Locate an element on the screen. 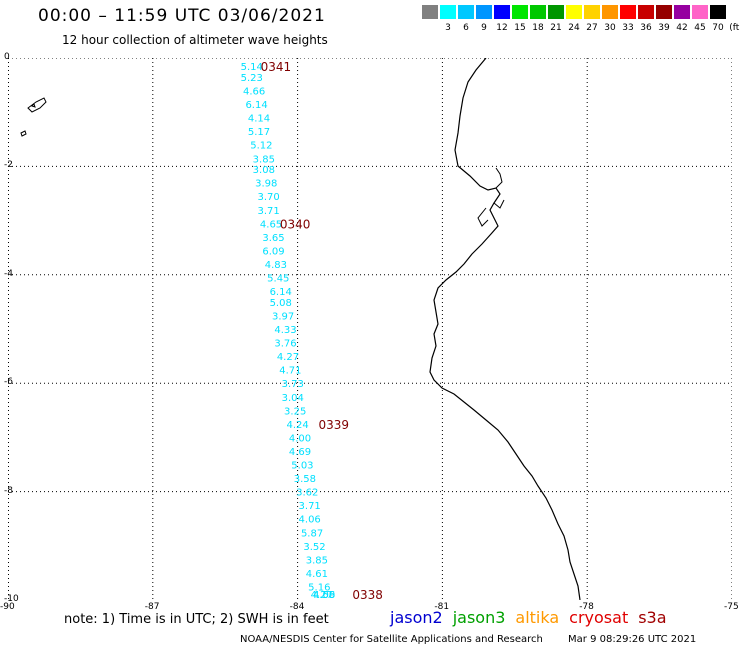  satellite-legend-item: s3a is located at coordinates (652, 617).